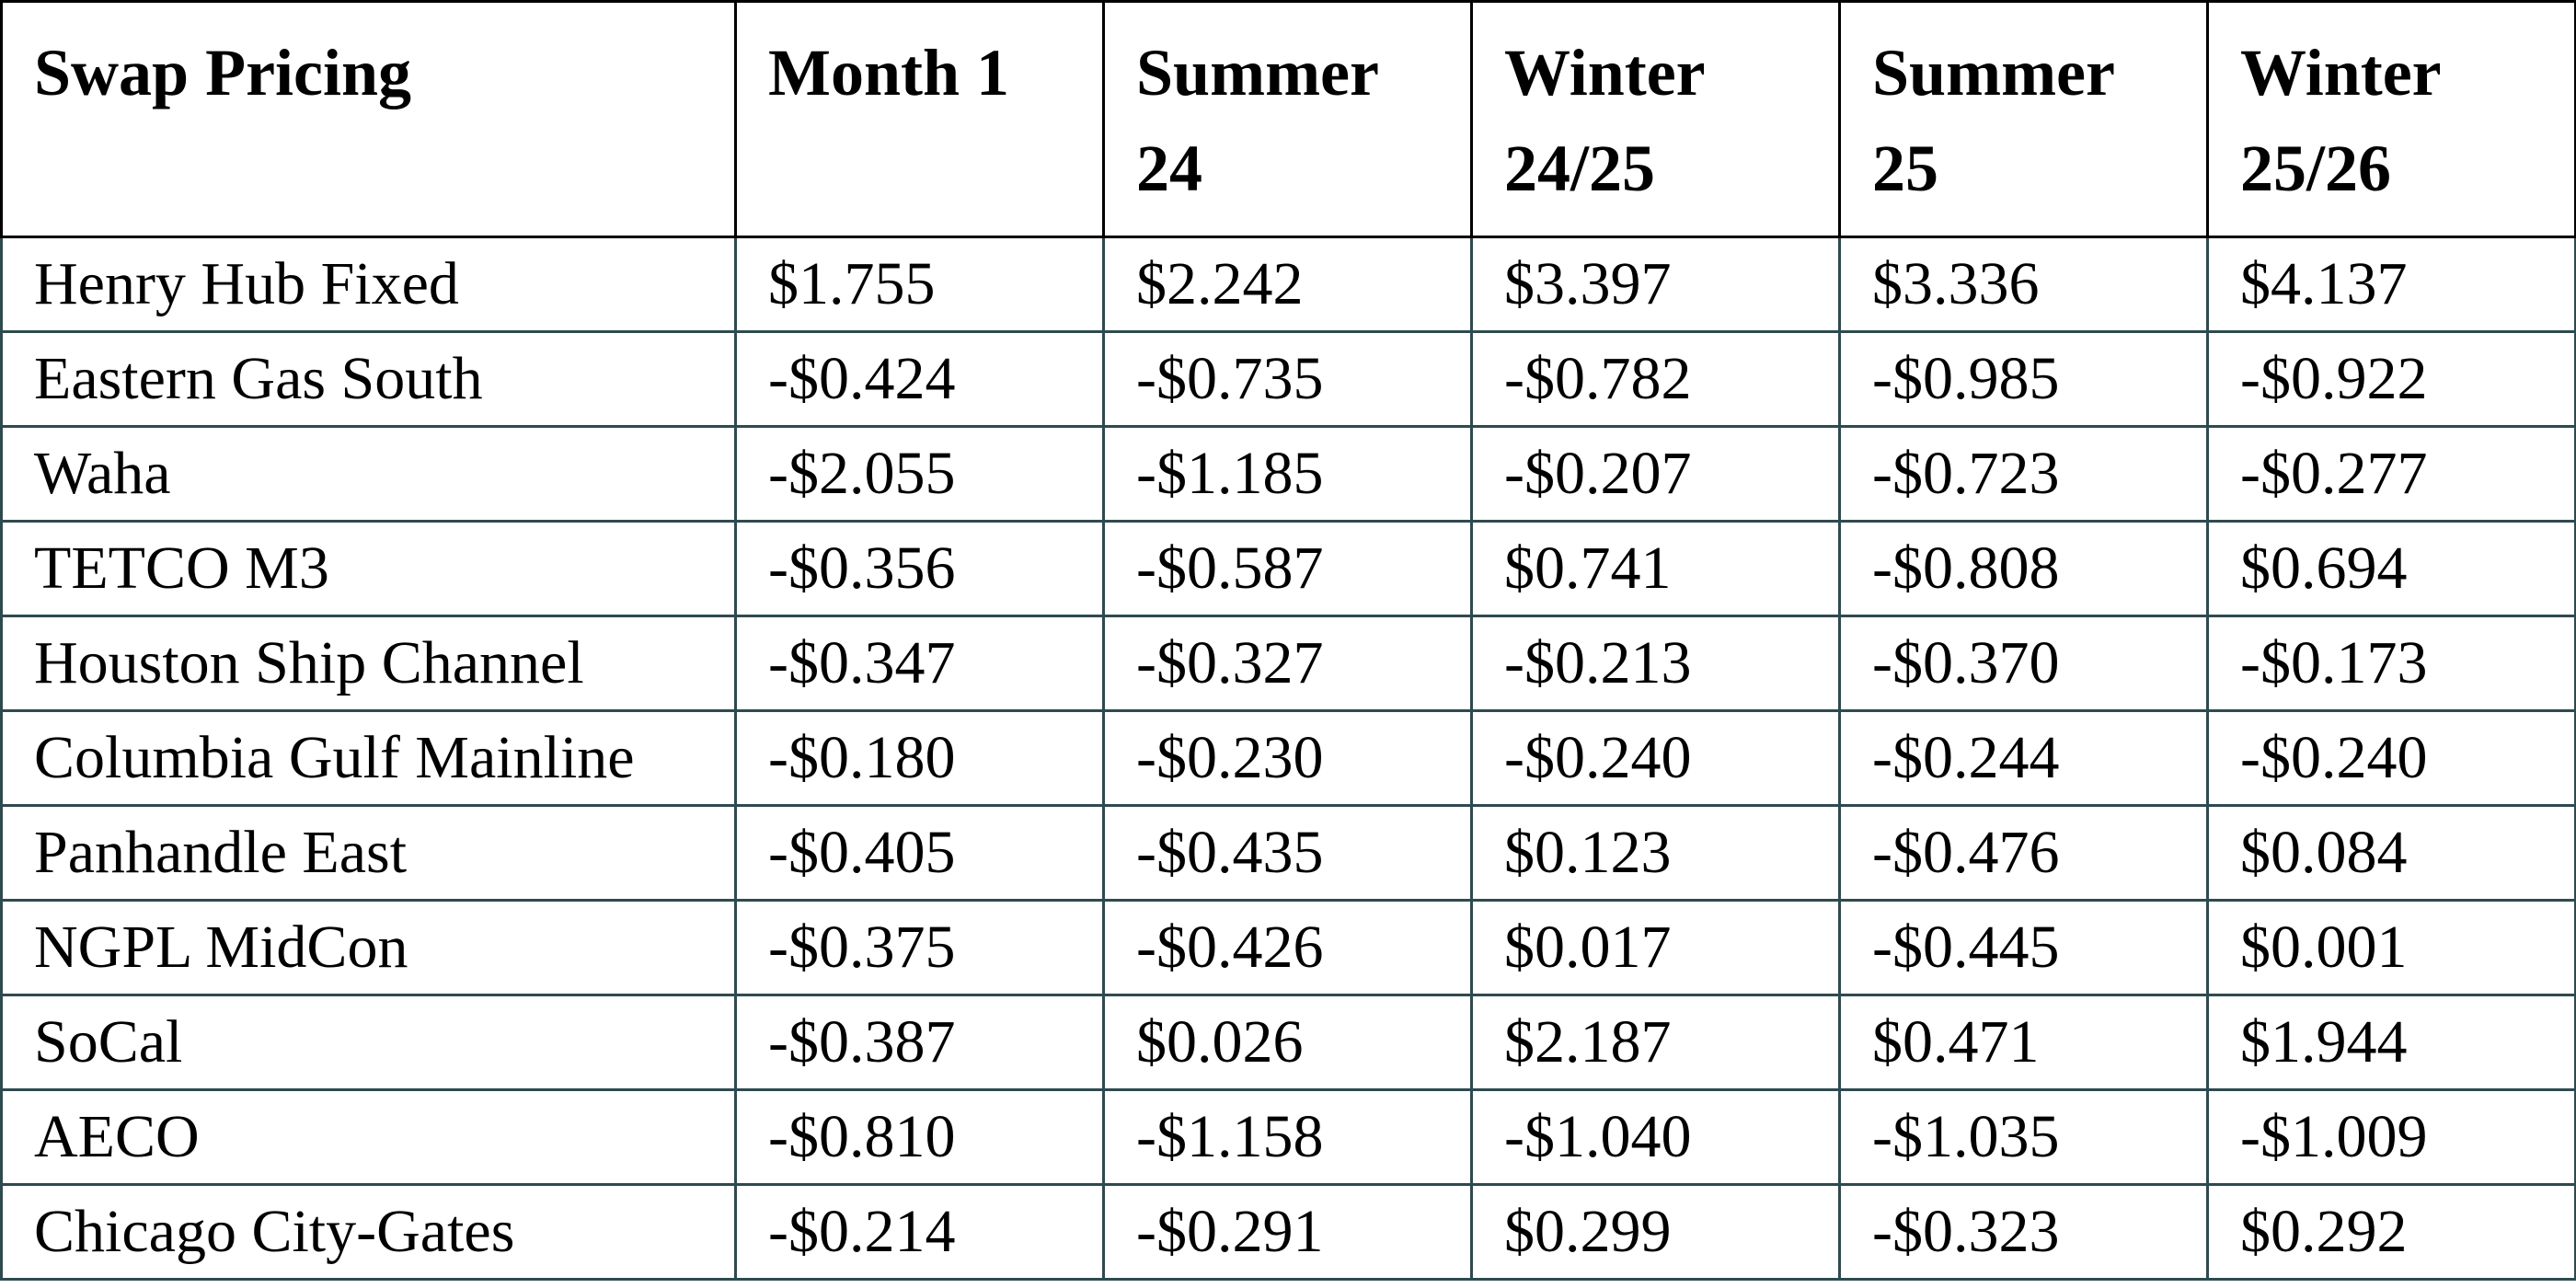 This screenshot has height=1288, width=2576. Describe the element at coordinates (2024, 663) in the screenshot. I see `price-cell: -$0.370` at that location.